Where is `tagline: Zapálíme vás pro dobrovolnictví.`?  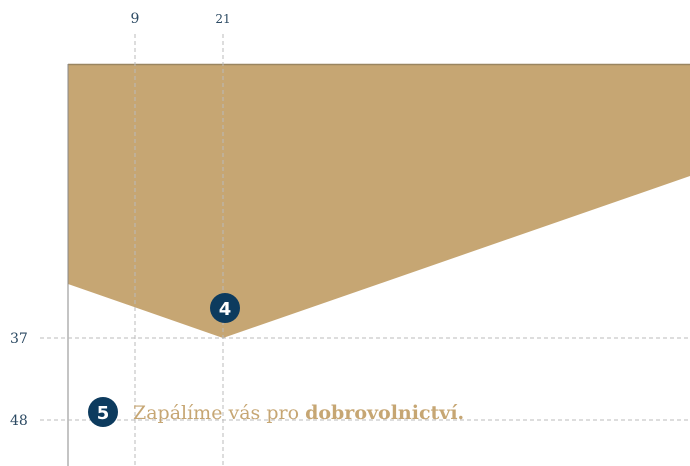
tagline: Zapálíme vás pro dobrovolnictví. is located at coordinates (298, 413).